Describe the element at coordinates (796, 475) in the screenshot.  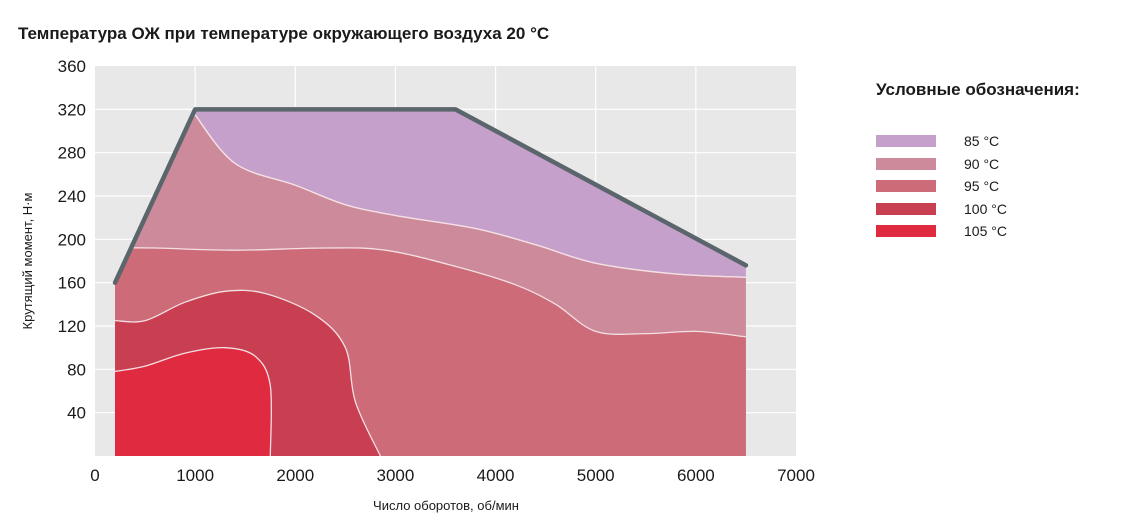
I see `x-tick-label: 7000` at that location.